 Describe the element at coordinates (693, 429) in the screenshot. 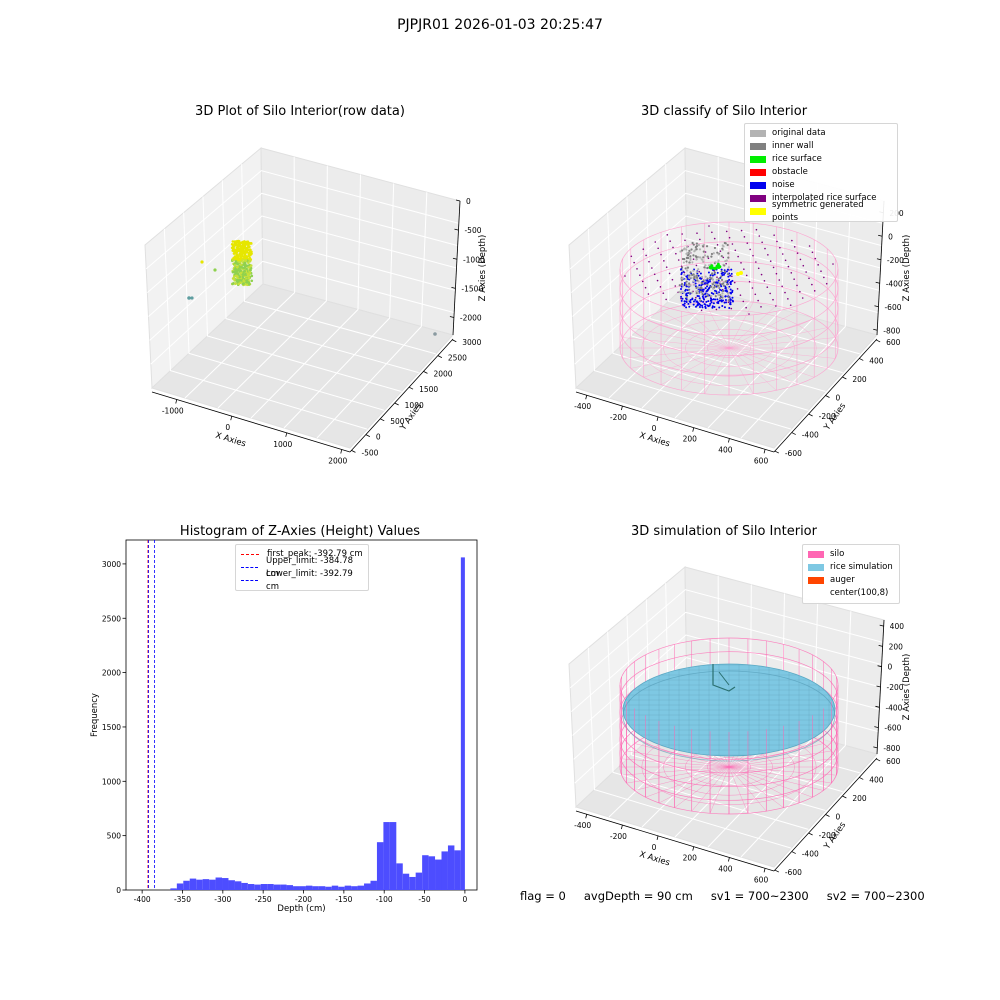

I see `p2-x-tick` at that location.